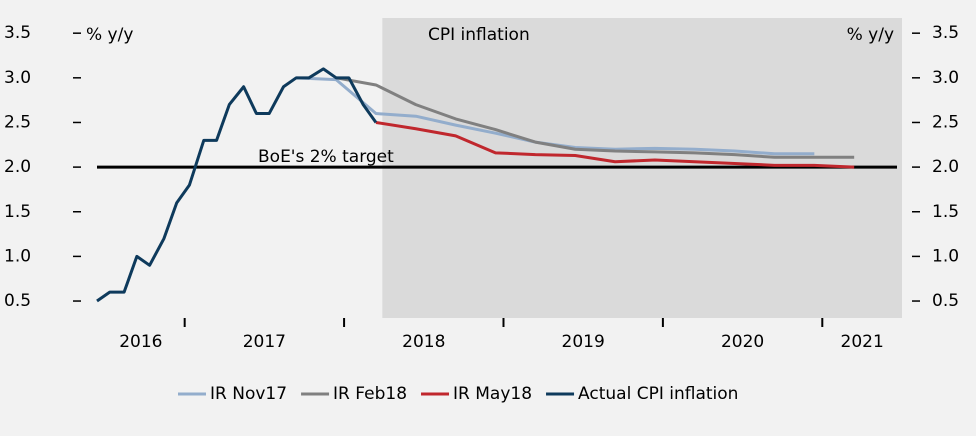 The width and height of the screenshot is (976, 436). I want to click on y-tick-label: 3.5, so click(17, 33).